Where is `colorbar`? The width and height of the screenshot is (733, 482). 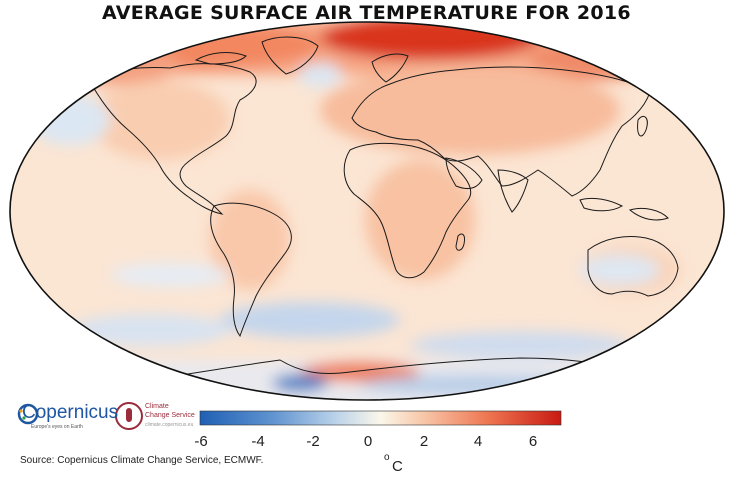
colorbar is located at coordinates (380, 418).